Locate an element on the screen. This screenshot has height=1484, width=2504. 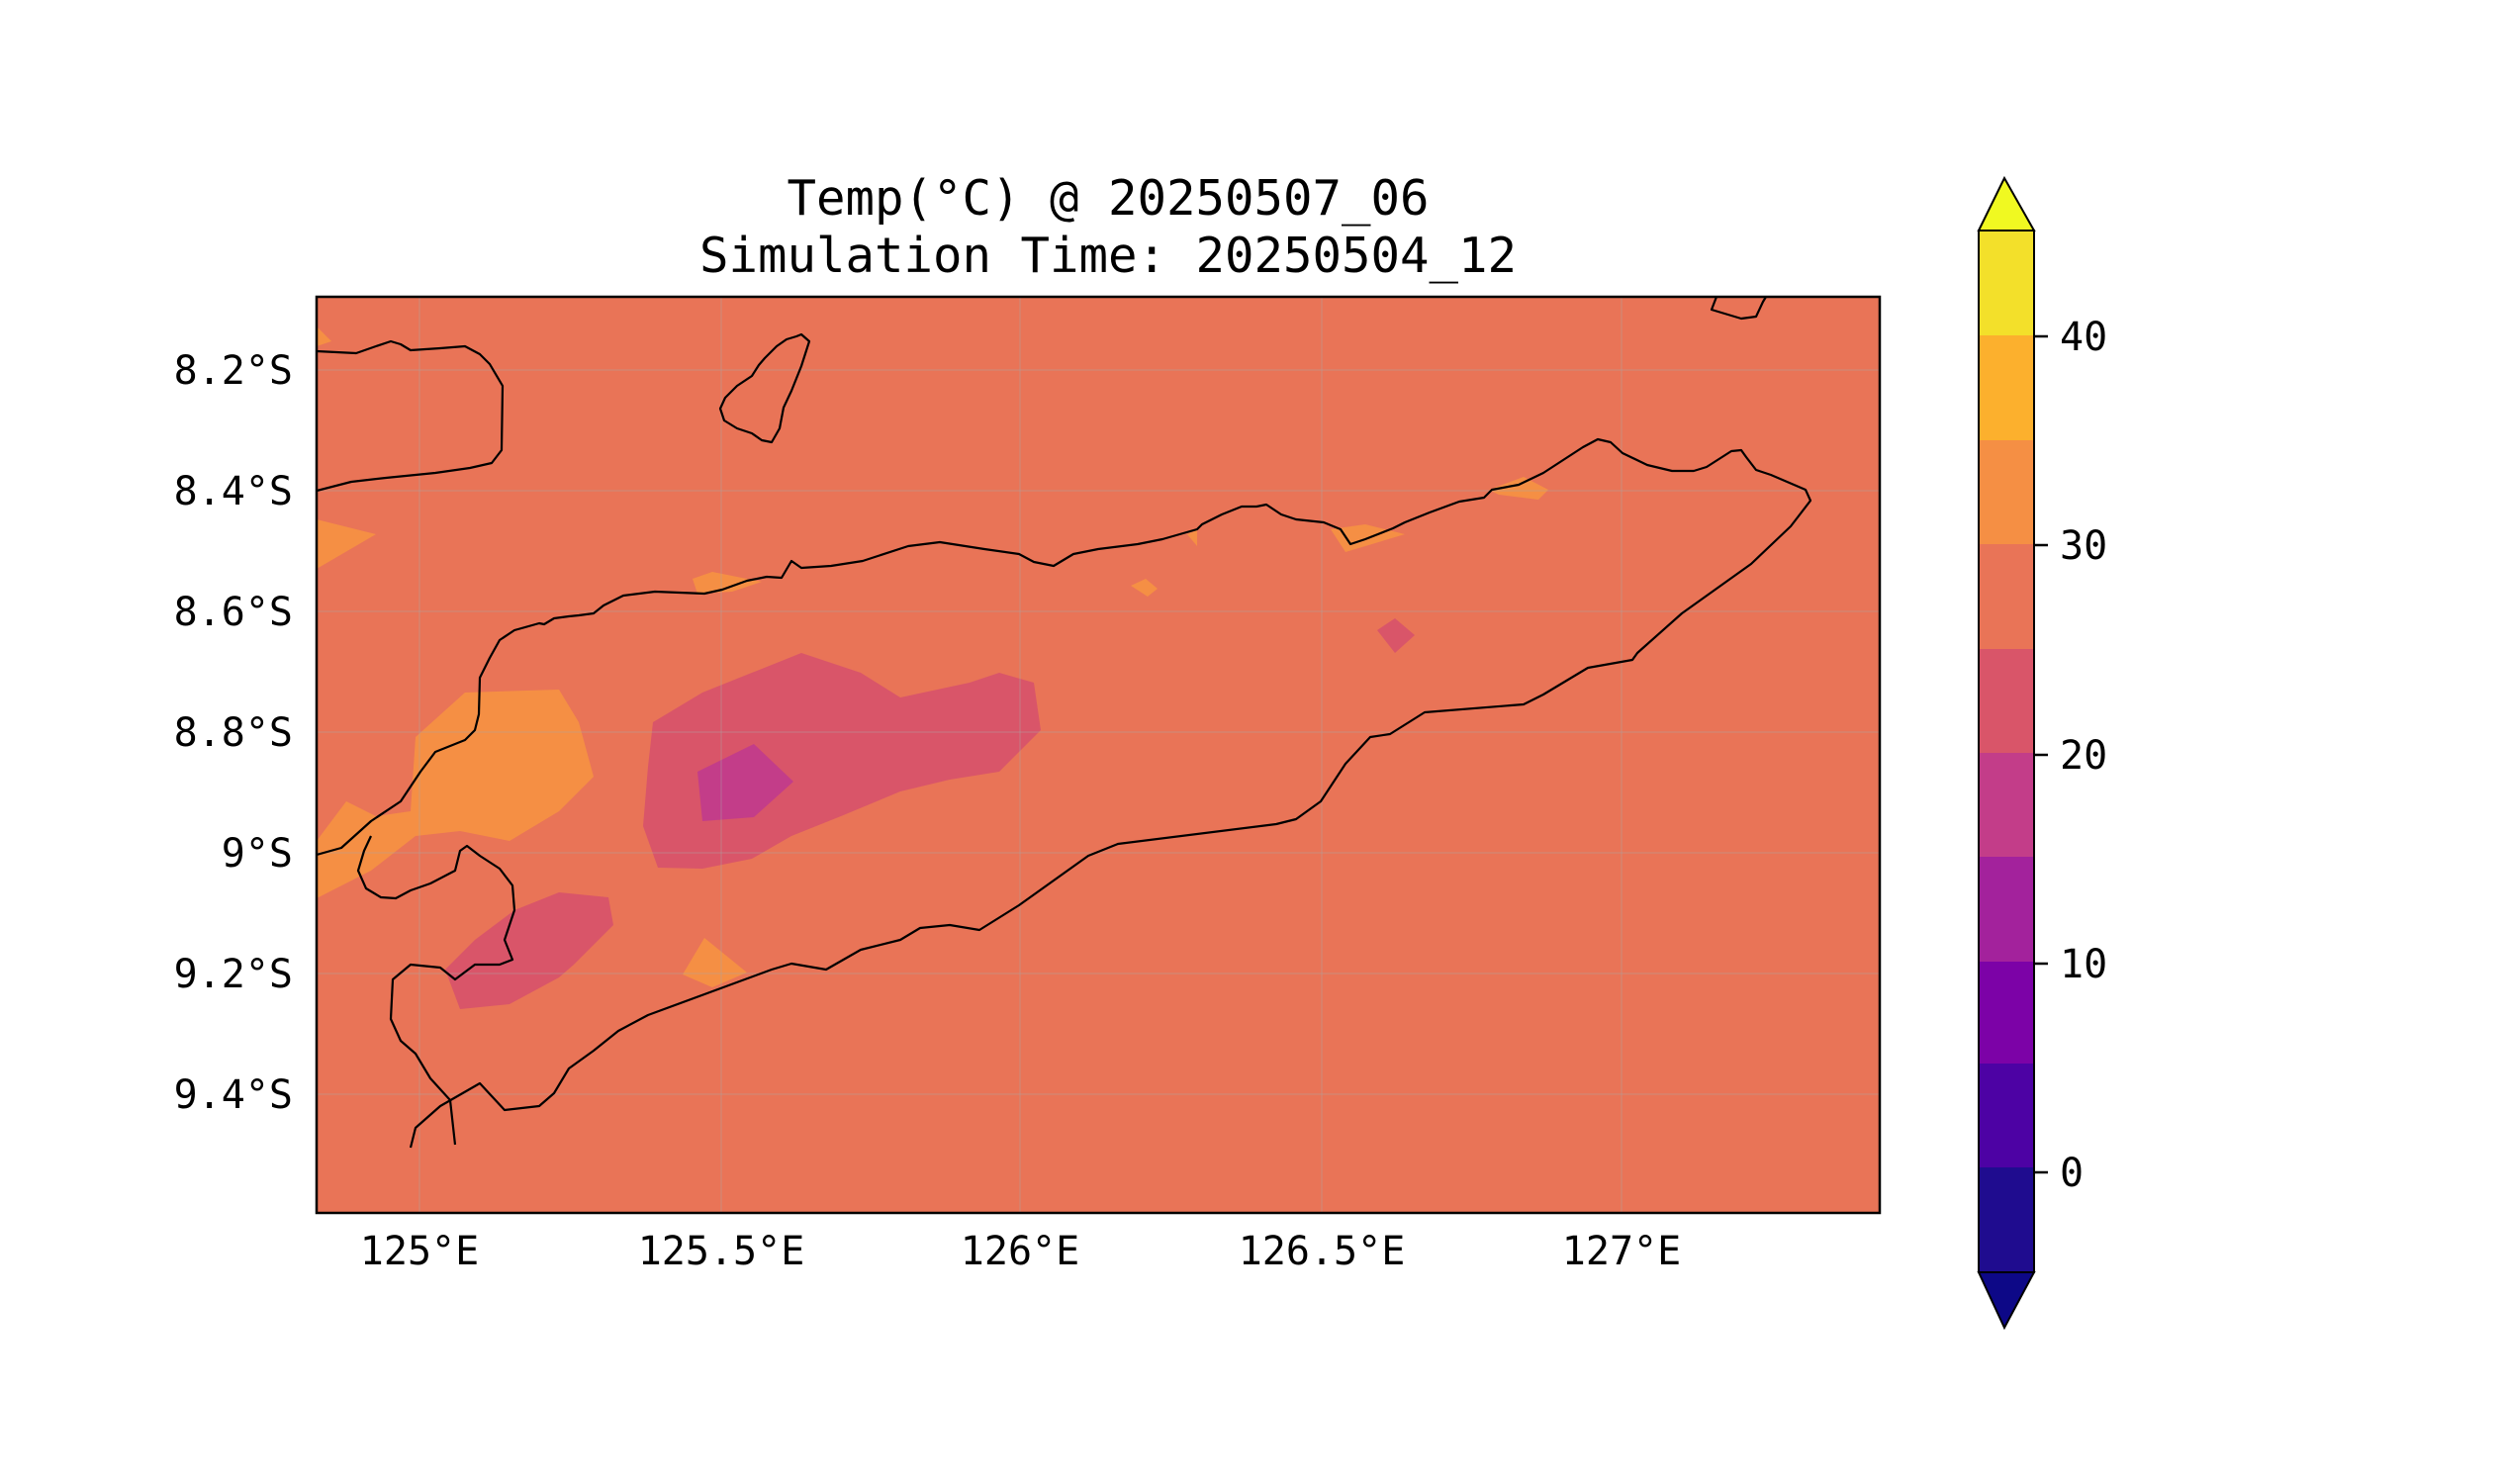
lat-tick-label: 8.6°S is located at coordinates (233, 612).